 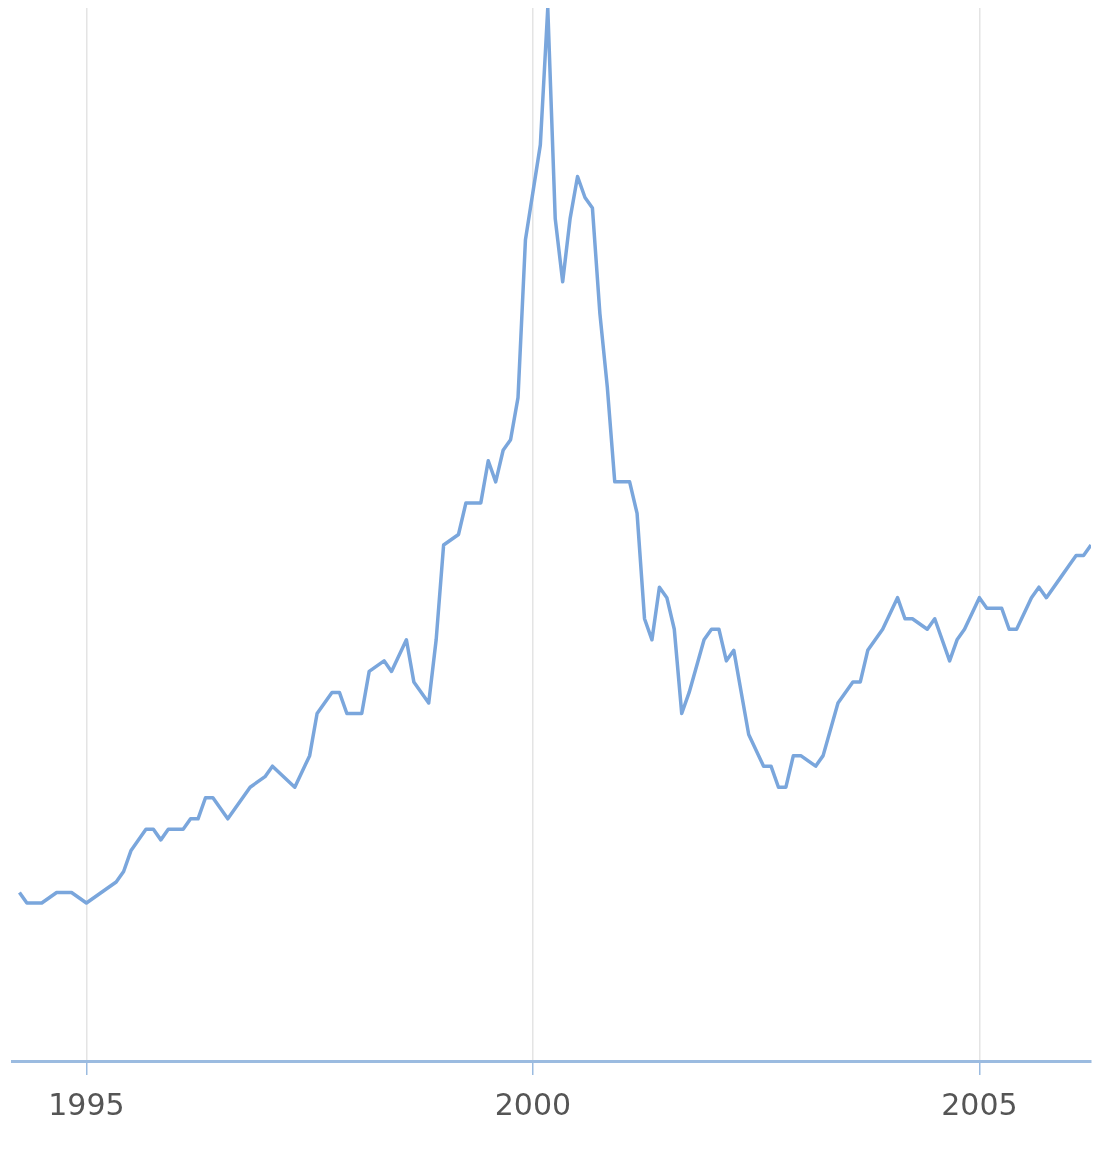 What do you see at coordinates (979, 1104) in the screenshot?
I see `x-tick-label: 2005` at bounding box center [979, 1104].